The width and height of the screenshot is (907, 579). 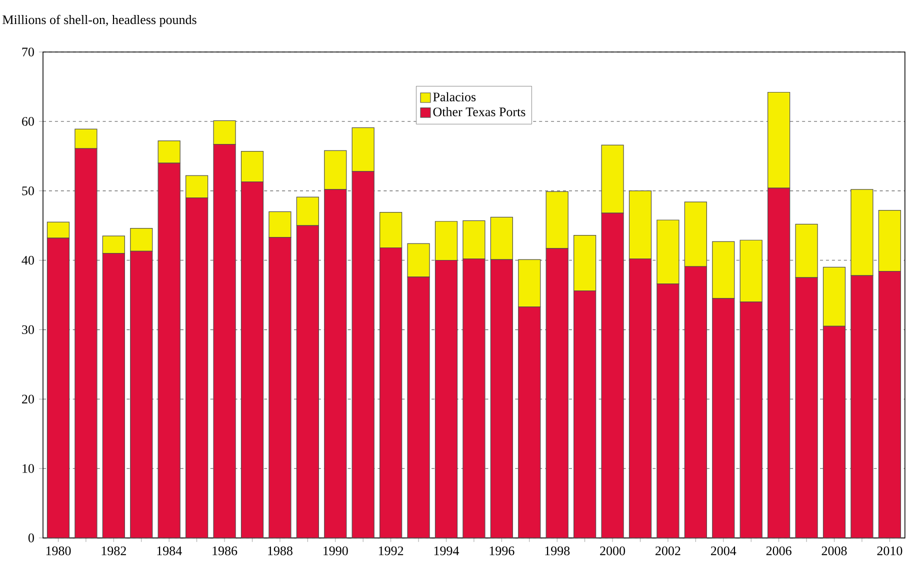 What do you see at coordinates (502, 551) in the screenshot?
I see `x-tick-label: 1996` at bounding box center [502, 551].